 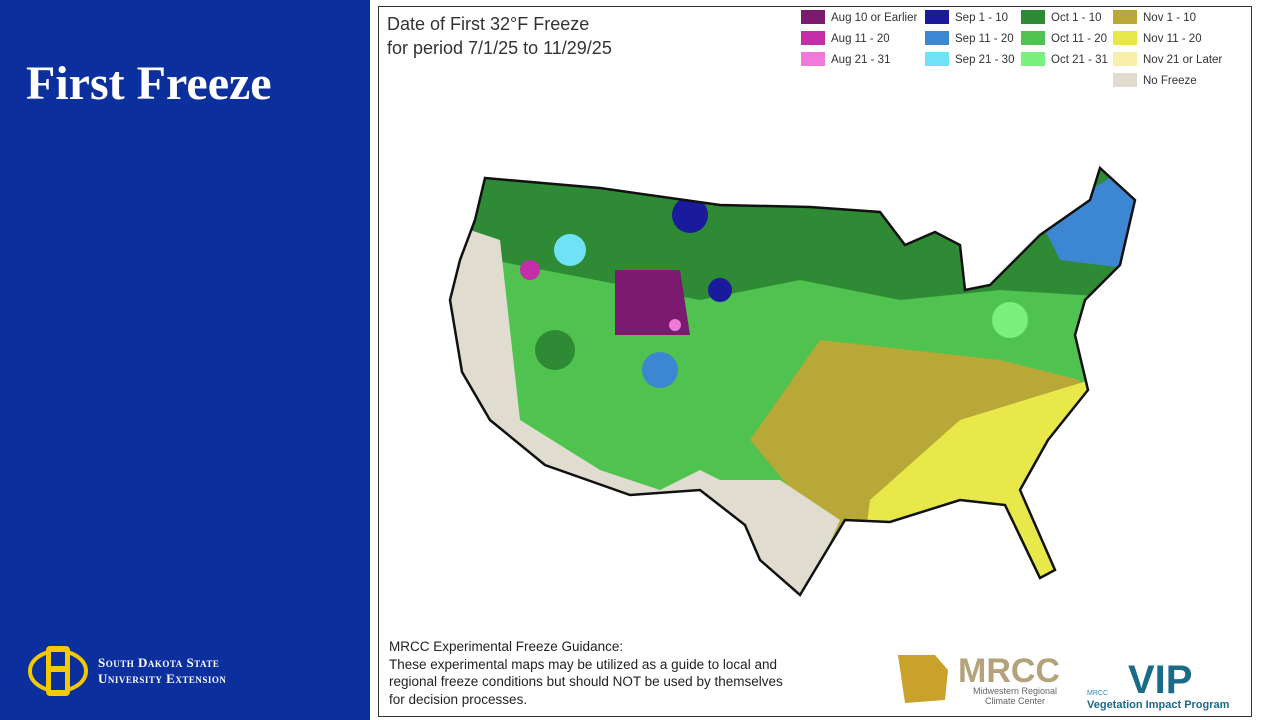 What do you see at coordinates (1182, 60) in the screenshot?
I see `legend-label: Nov 21 or Later` at bounding box center [1182, 60].